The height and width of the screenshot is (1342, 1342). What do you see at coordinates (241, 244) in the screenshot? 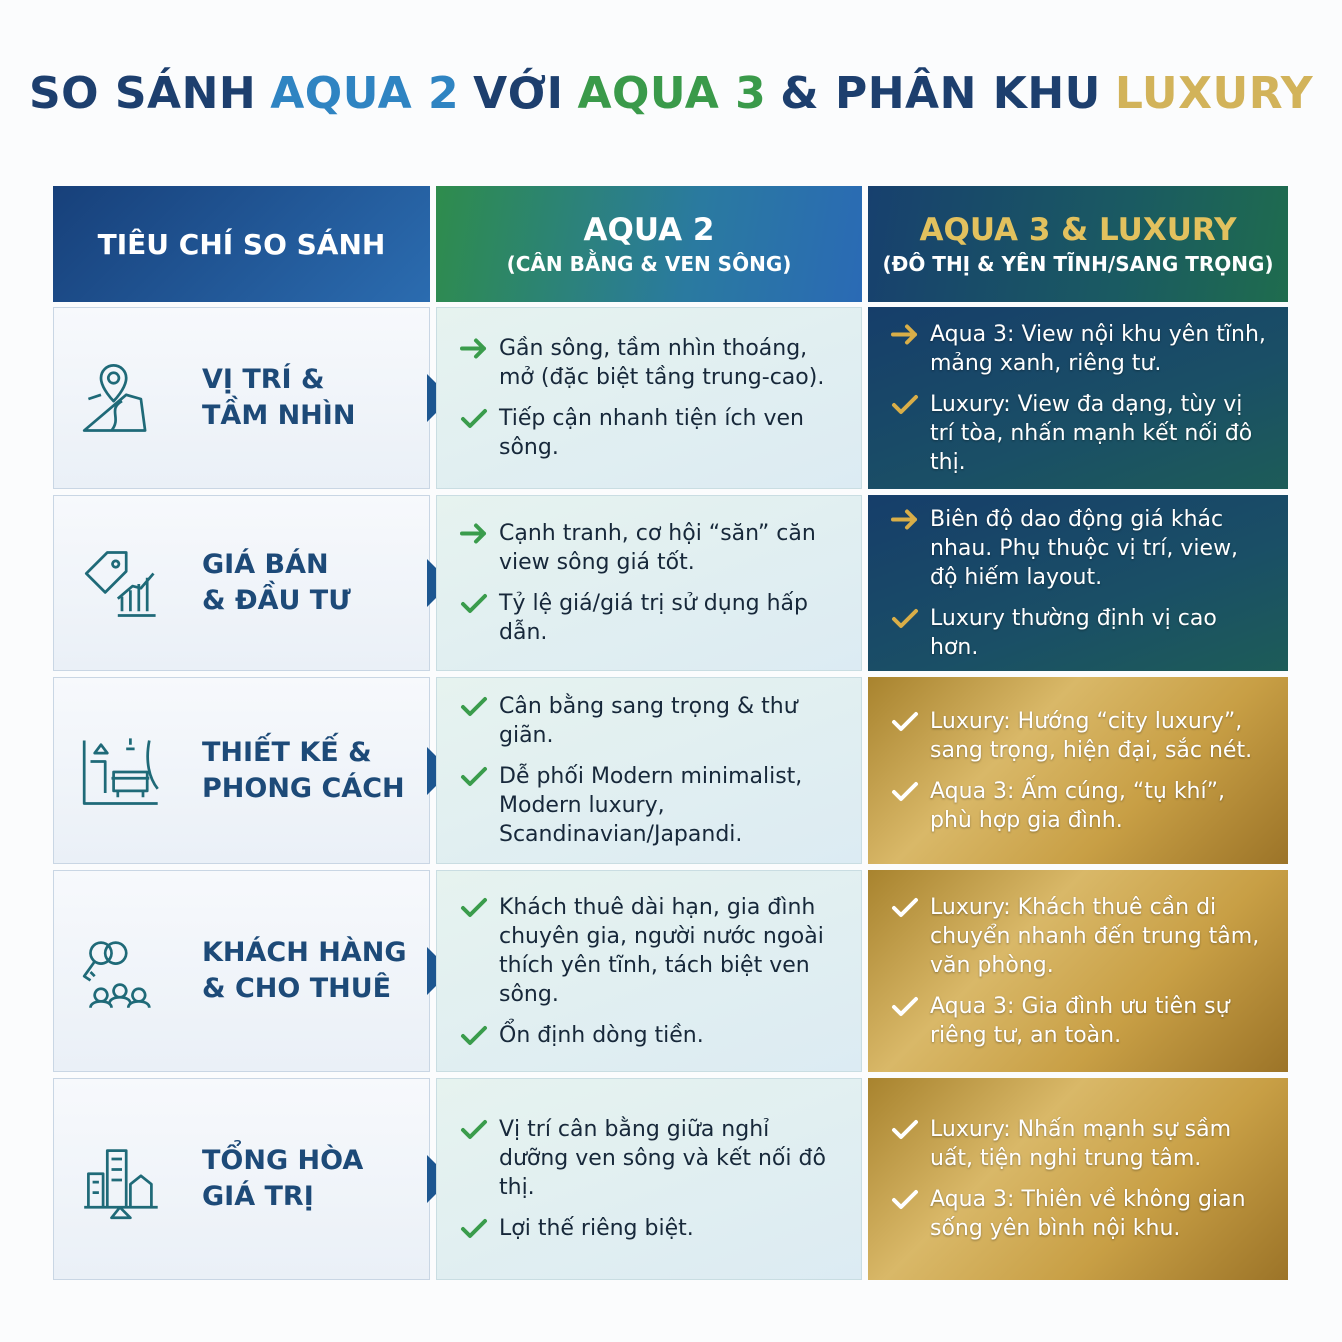
I see `header-text: TIÊU CHÍ SO SÁNH` at bounding box center [241, 244].